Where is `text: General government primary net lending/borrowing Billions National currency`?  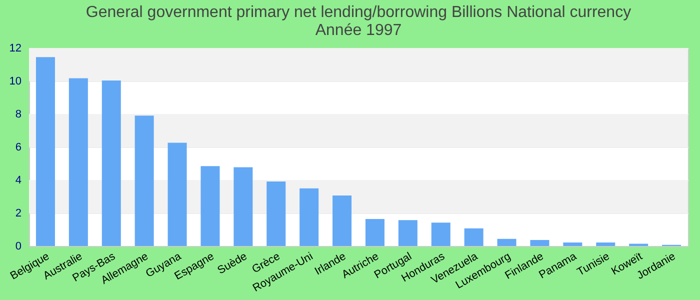
text: General government primary net lending/borrowing Billions National currency is located at coordinates (359, 12).